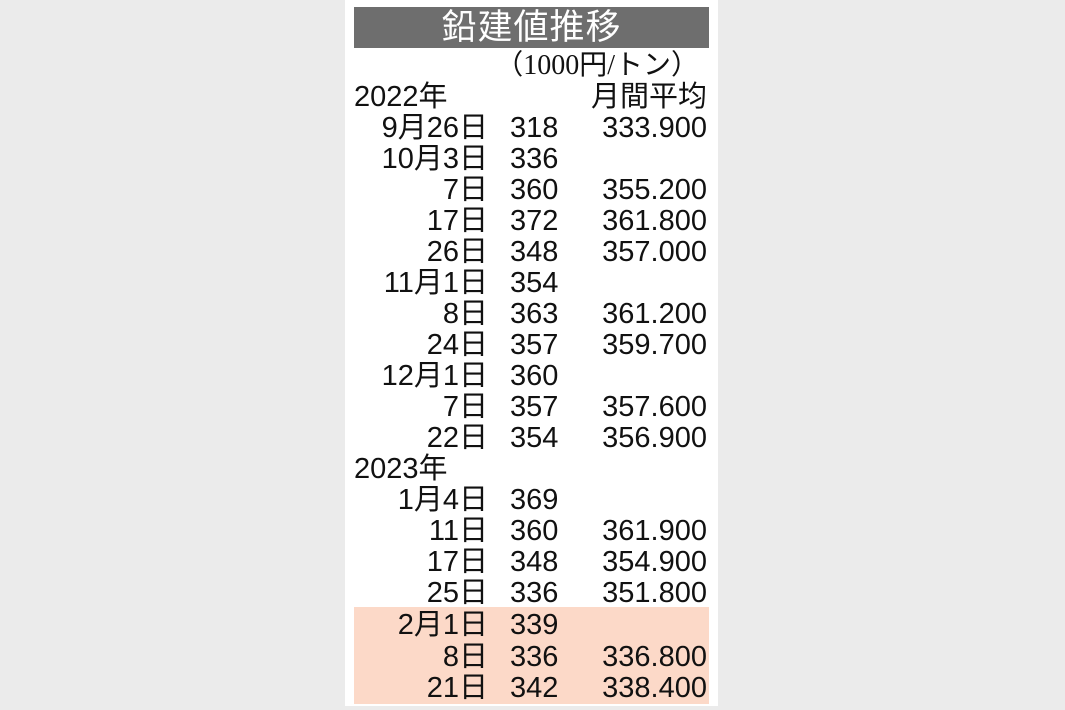  Describe the element at coordinates (457, 438) in the screenshot. I see `date-cell: 22日` at that location.